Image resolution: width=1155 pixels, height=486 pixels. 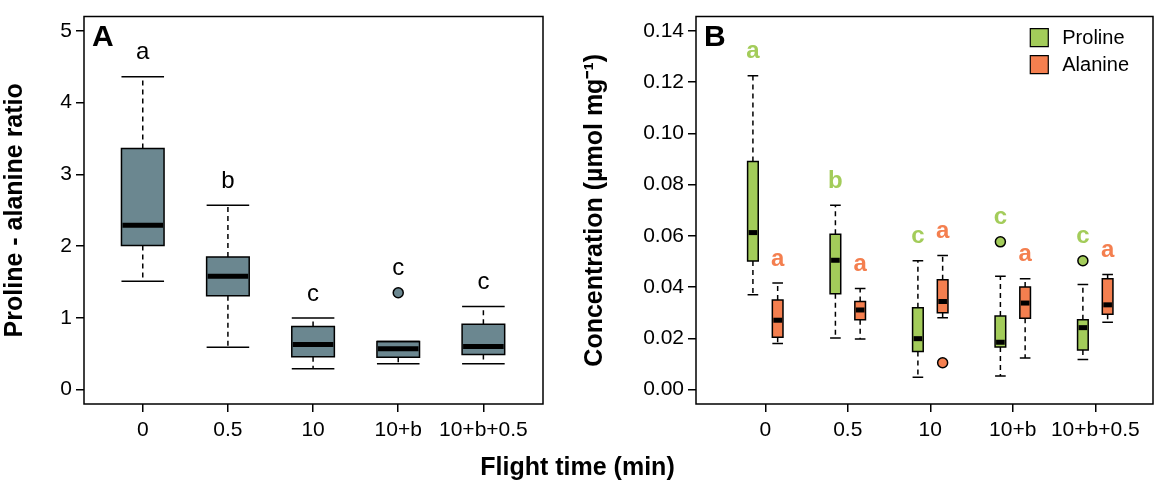 What do you see at coordinates (592, 210) in the screenshot?
I see `y-axis-title: Concentration (µmol mg⁻¹)` at bounding box center [592, 210].